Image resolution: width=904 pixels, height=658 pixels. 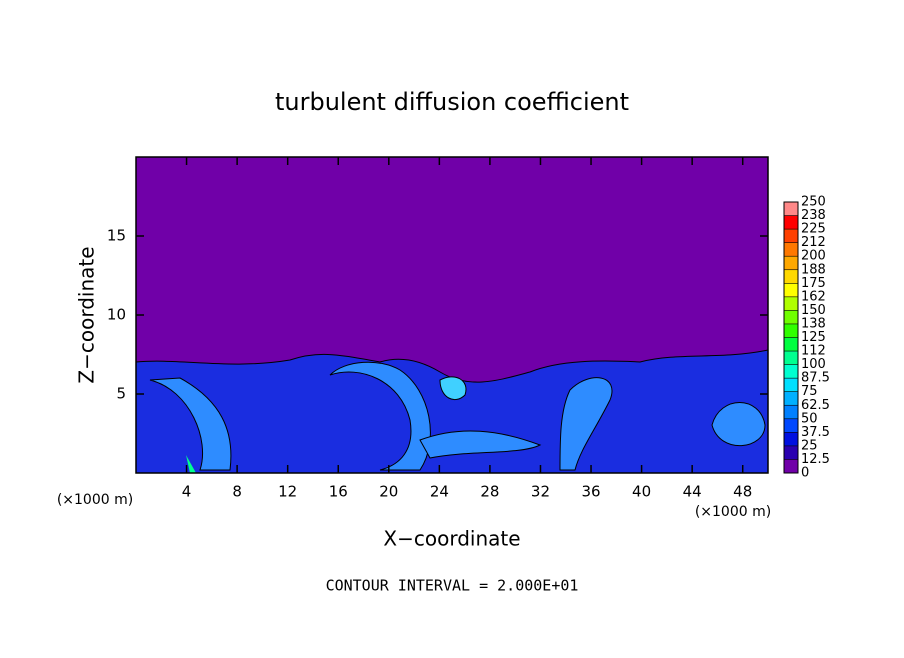 What do you see at coordinates (813, 323) in the screenshot?
I see `colorbar-label: 138` at bounding box center [813, 323].